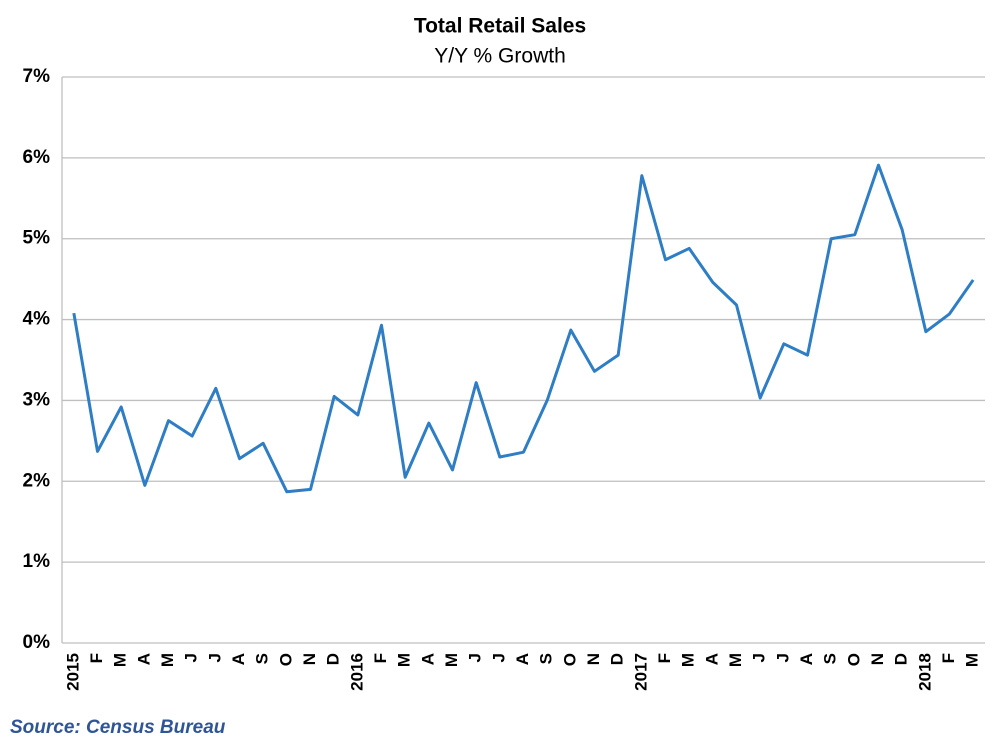 The image size is (1000, 755). What do you see at coordinates (640, 672) in the screenshot?
I see `x-tick-label: 2017` at bounding box center [640, 672].